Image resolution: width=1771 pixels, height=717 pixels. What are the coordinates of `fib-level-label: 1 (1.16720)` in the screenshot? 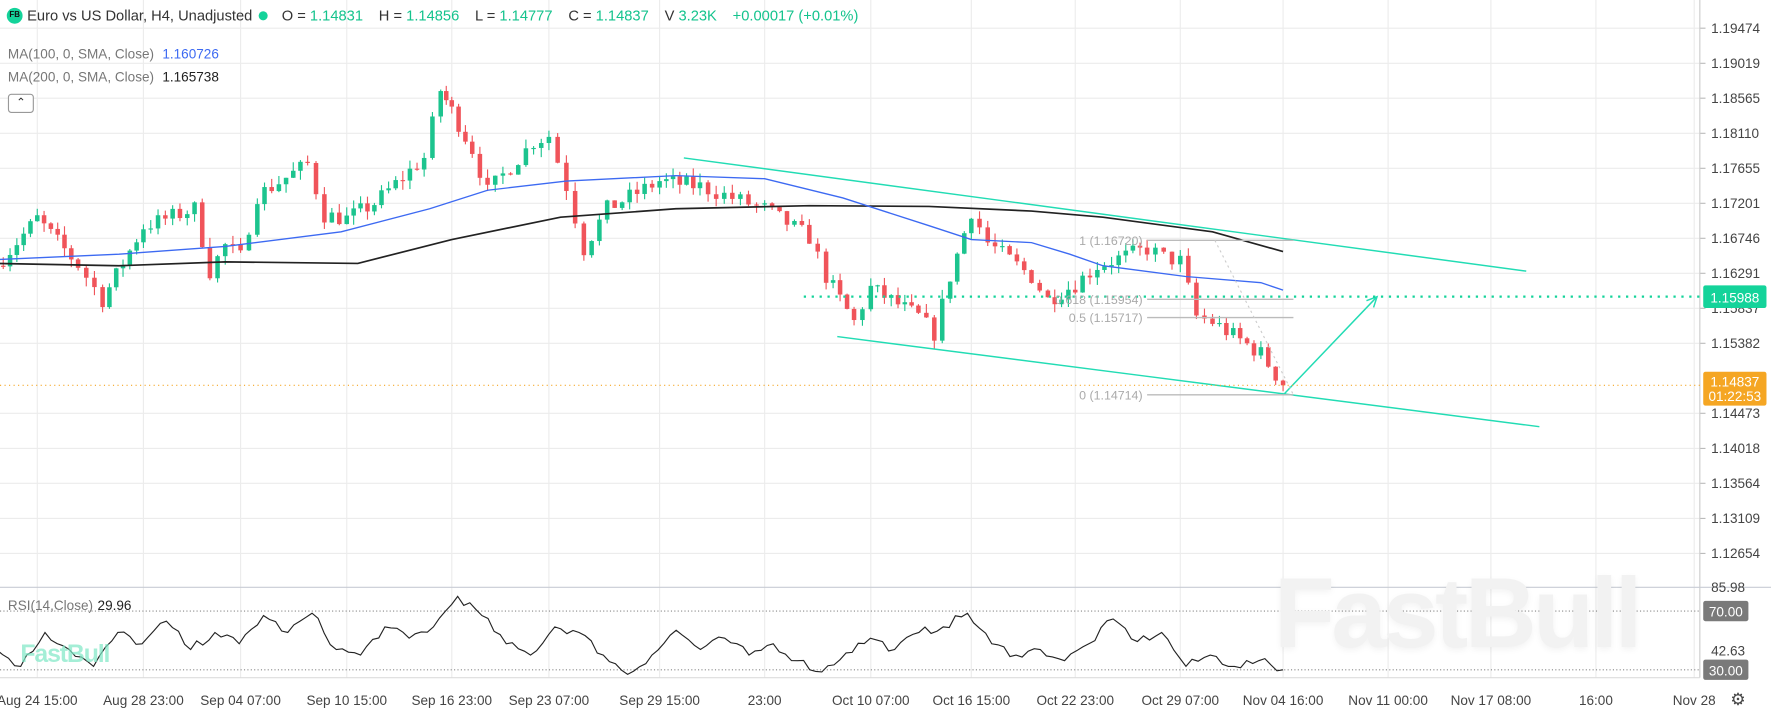 It's located at (1110, 241).